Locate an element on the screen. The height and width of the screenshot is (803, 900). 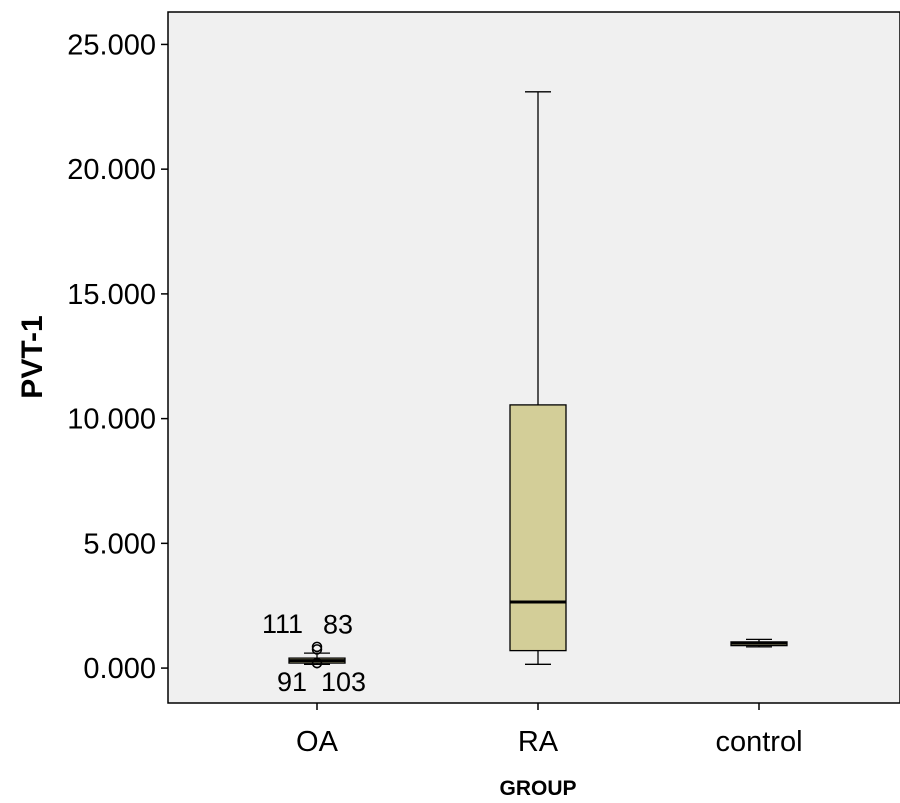
y-axis: 0.000 5.000 10.000 15.000 20.000 25.000 is located at coordinates (117, 357).